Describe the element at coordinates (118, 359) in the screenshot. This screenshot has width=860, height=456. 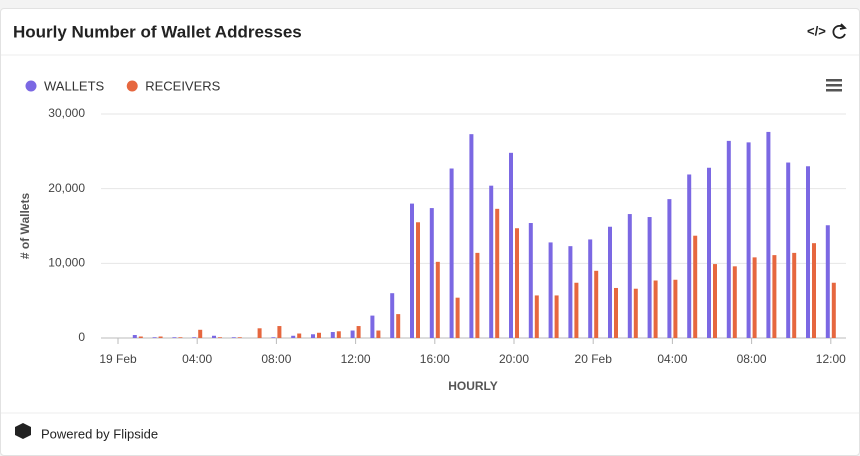
I see `x-tick-label: 19 Feb` at that location.